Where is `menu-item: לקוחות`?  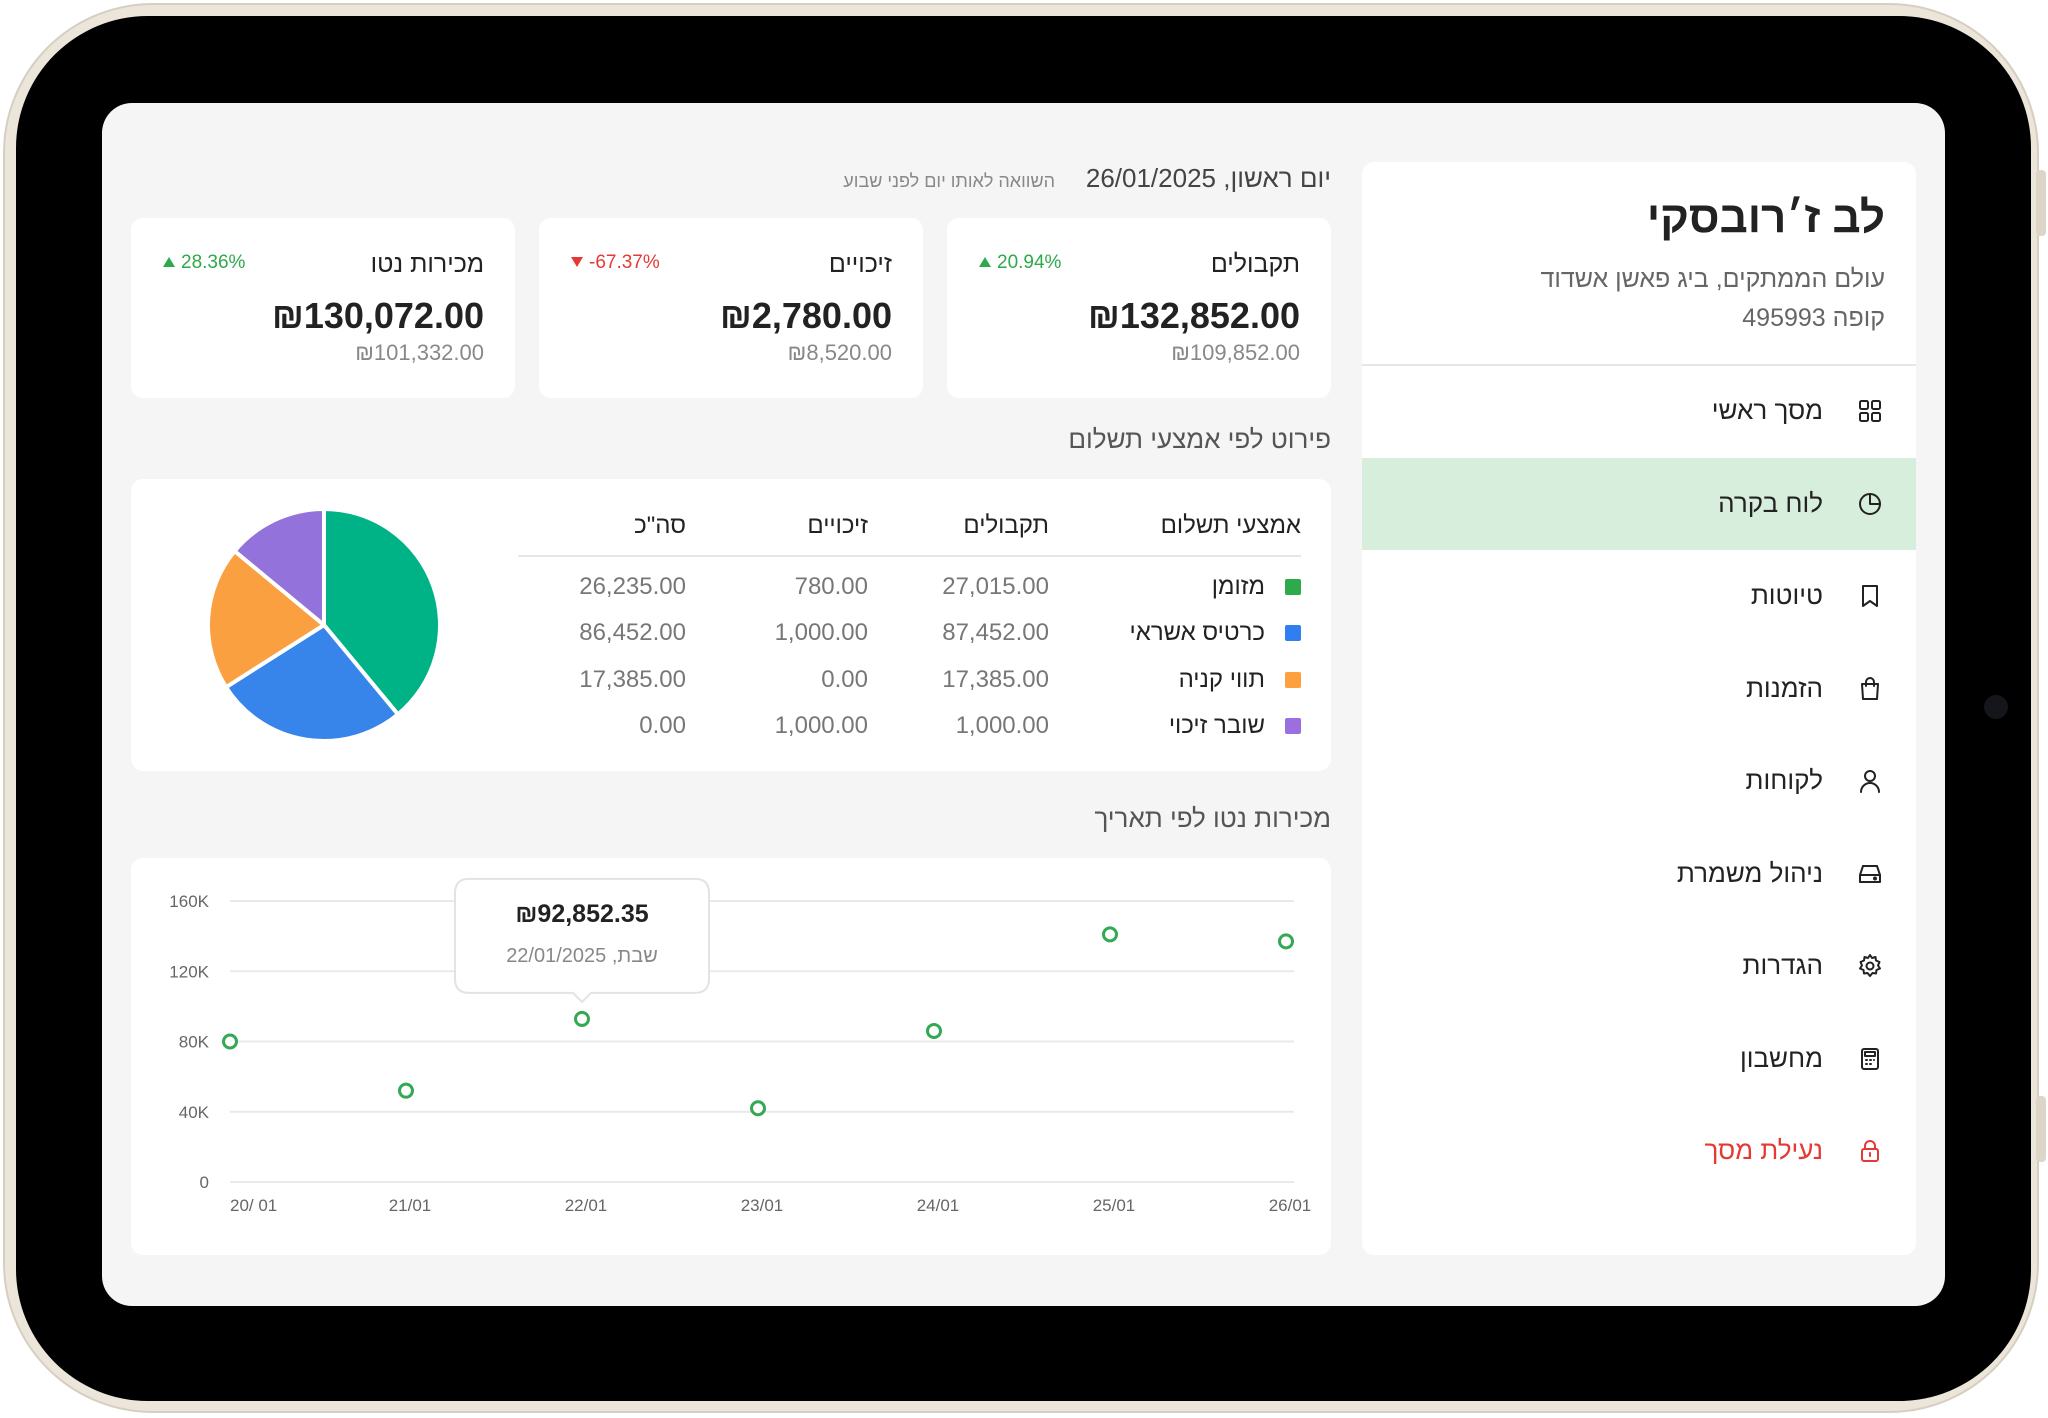 menu-item: לקוחות is located at coordinates (1639, 781).